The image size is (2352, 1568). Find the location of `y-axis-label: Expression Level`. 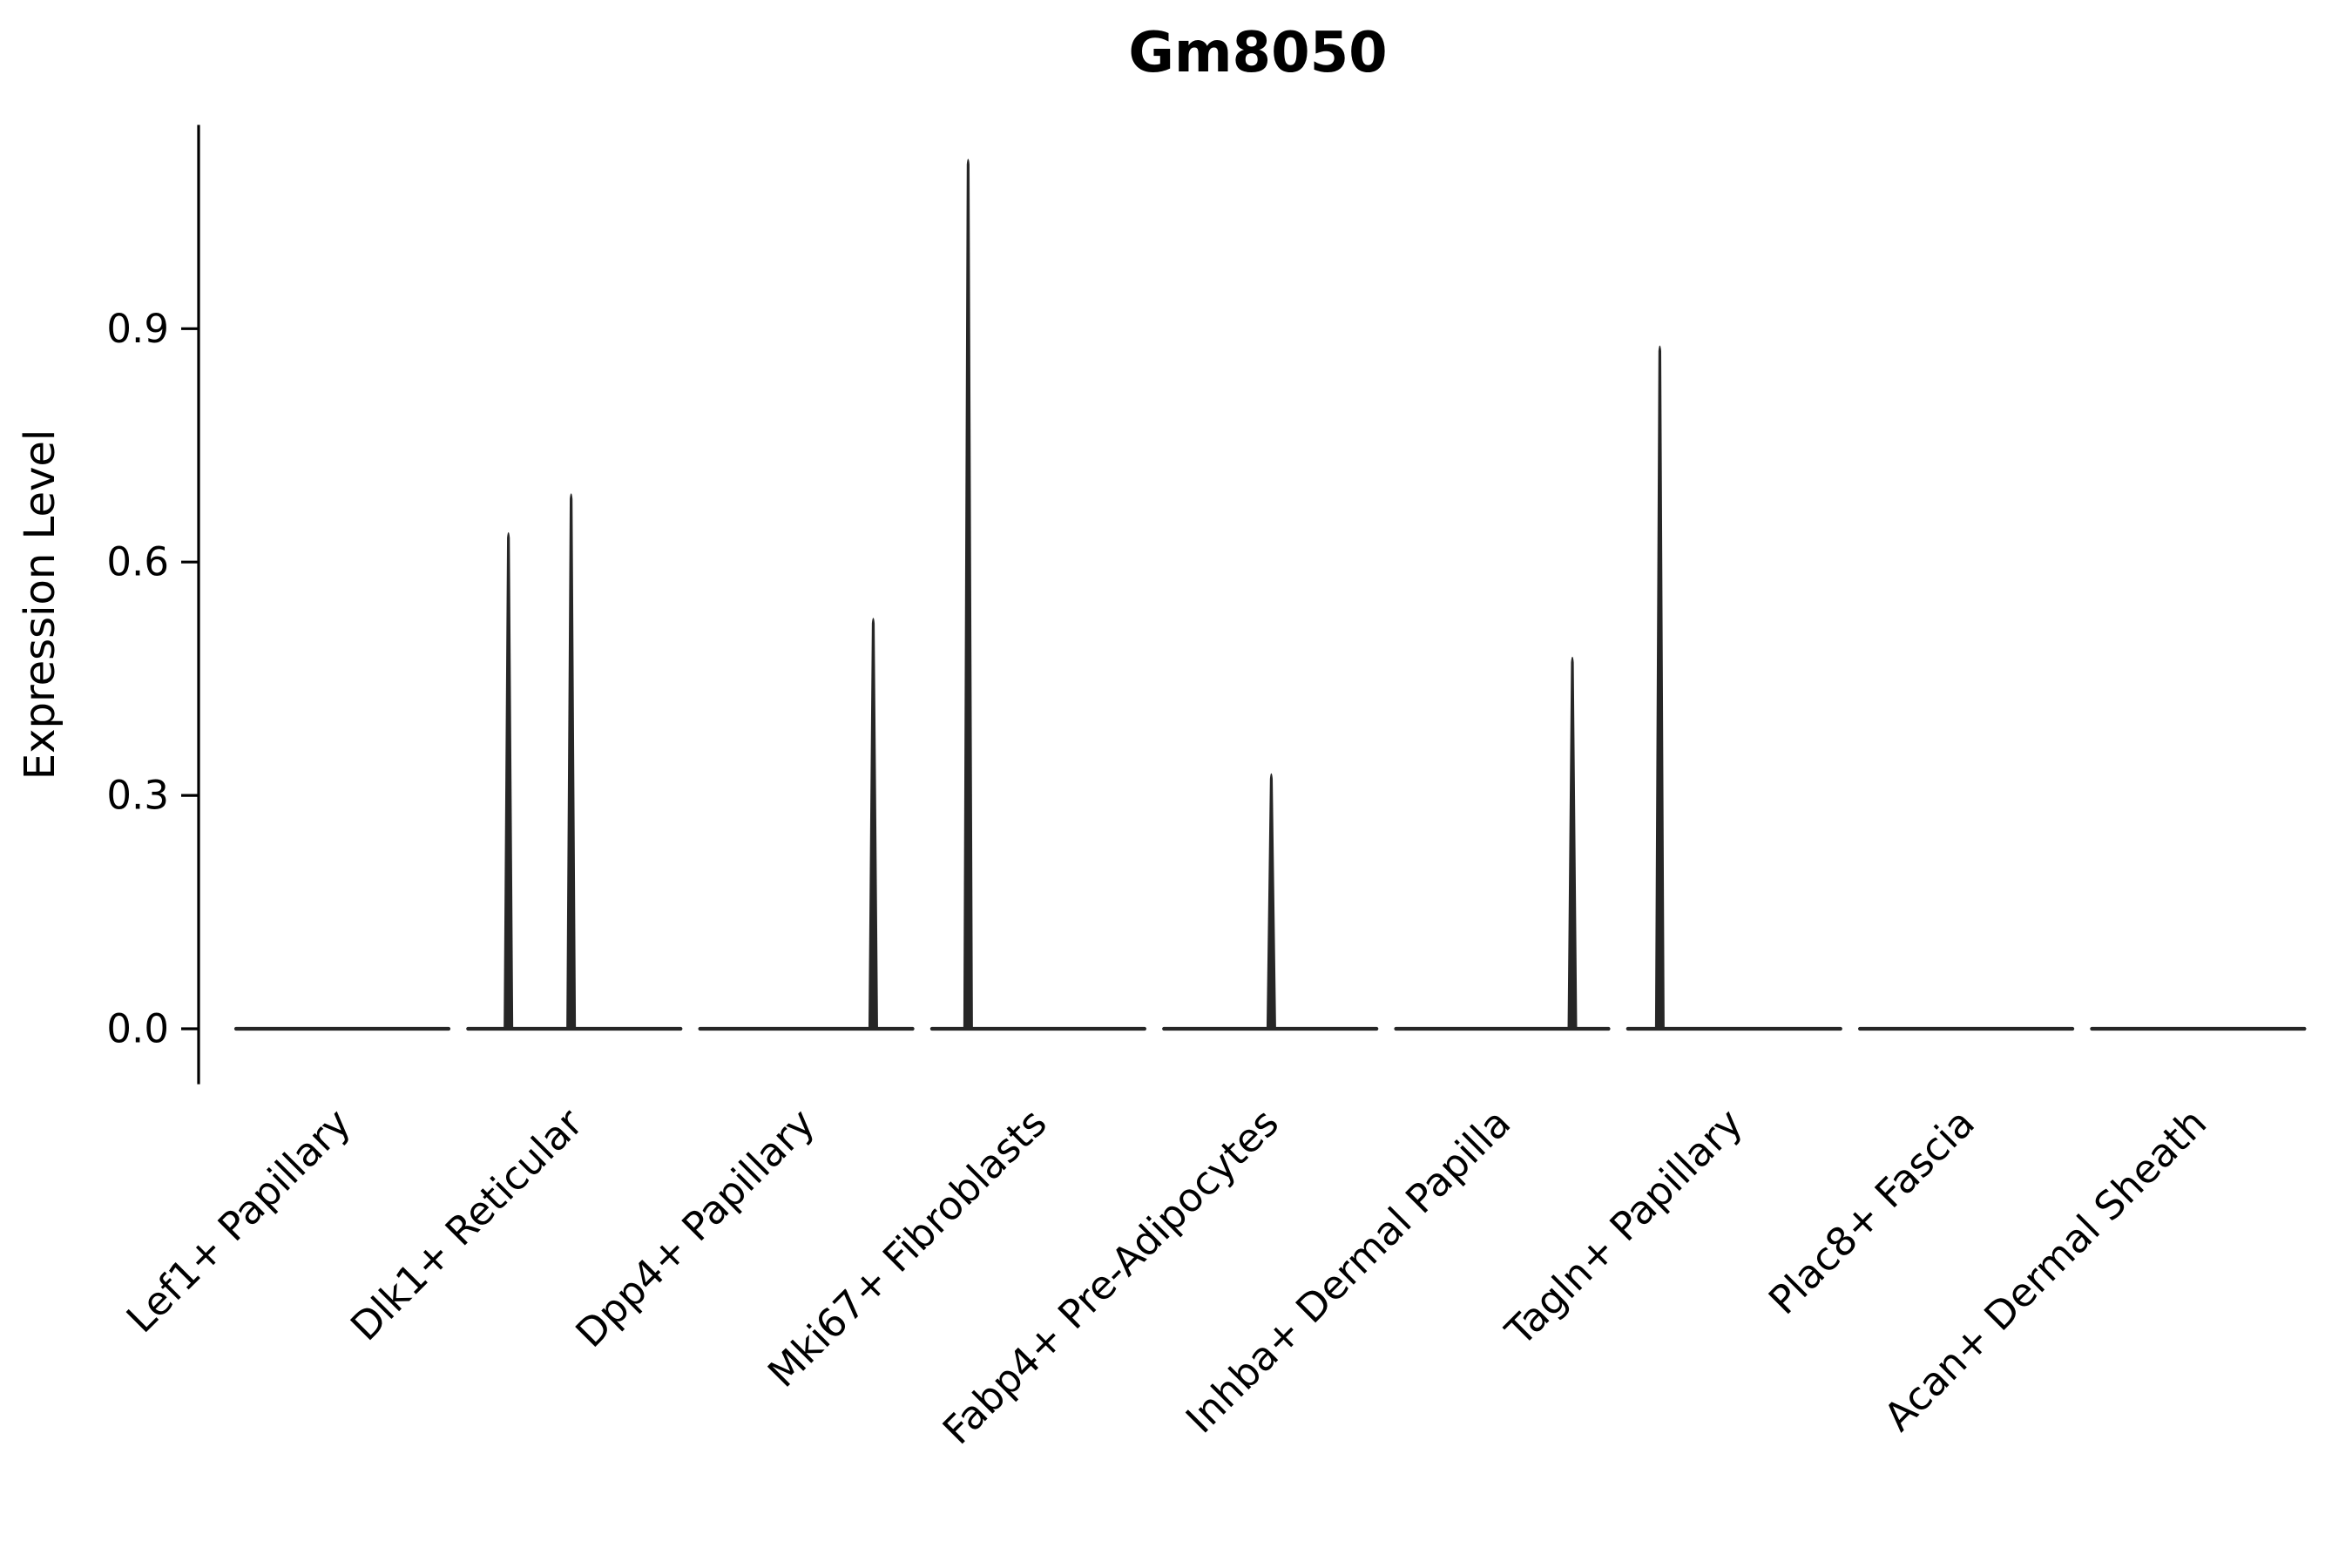

y-axis-label: Expression Level is located at coordinates (40, 605).